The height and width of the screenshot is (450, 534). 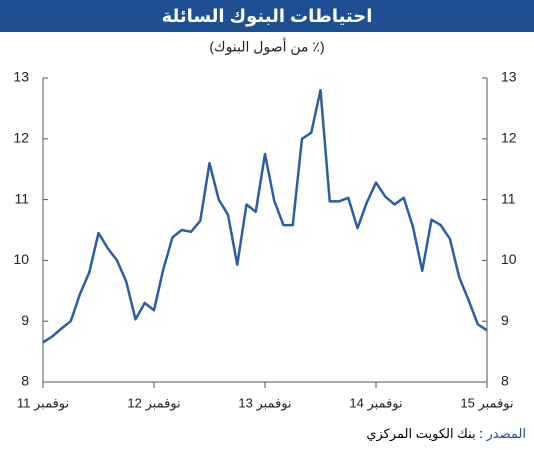 I want to click on title-bar, so click(x=267, y=16).